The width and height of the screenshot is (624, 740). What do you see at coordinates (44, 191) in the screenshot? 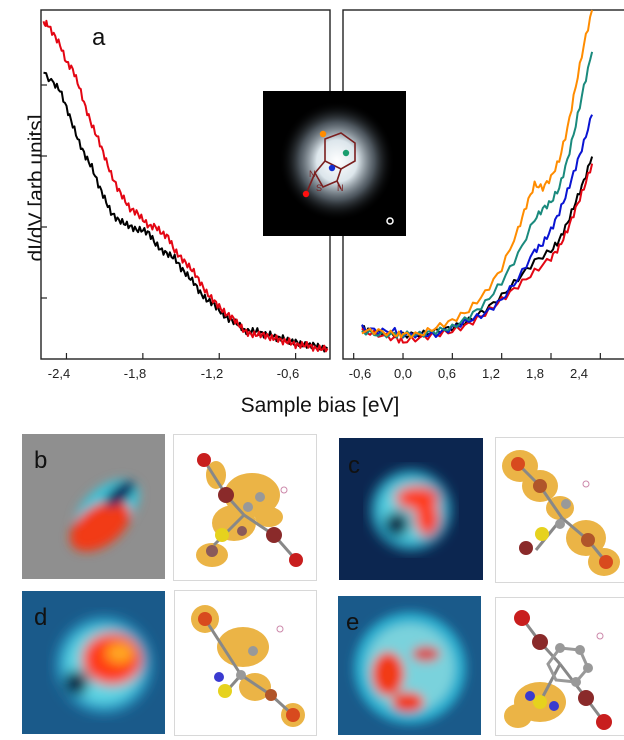
I see `left-y-ticks` at bounding box center [44, 191].